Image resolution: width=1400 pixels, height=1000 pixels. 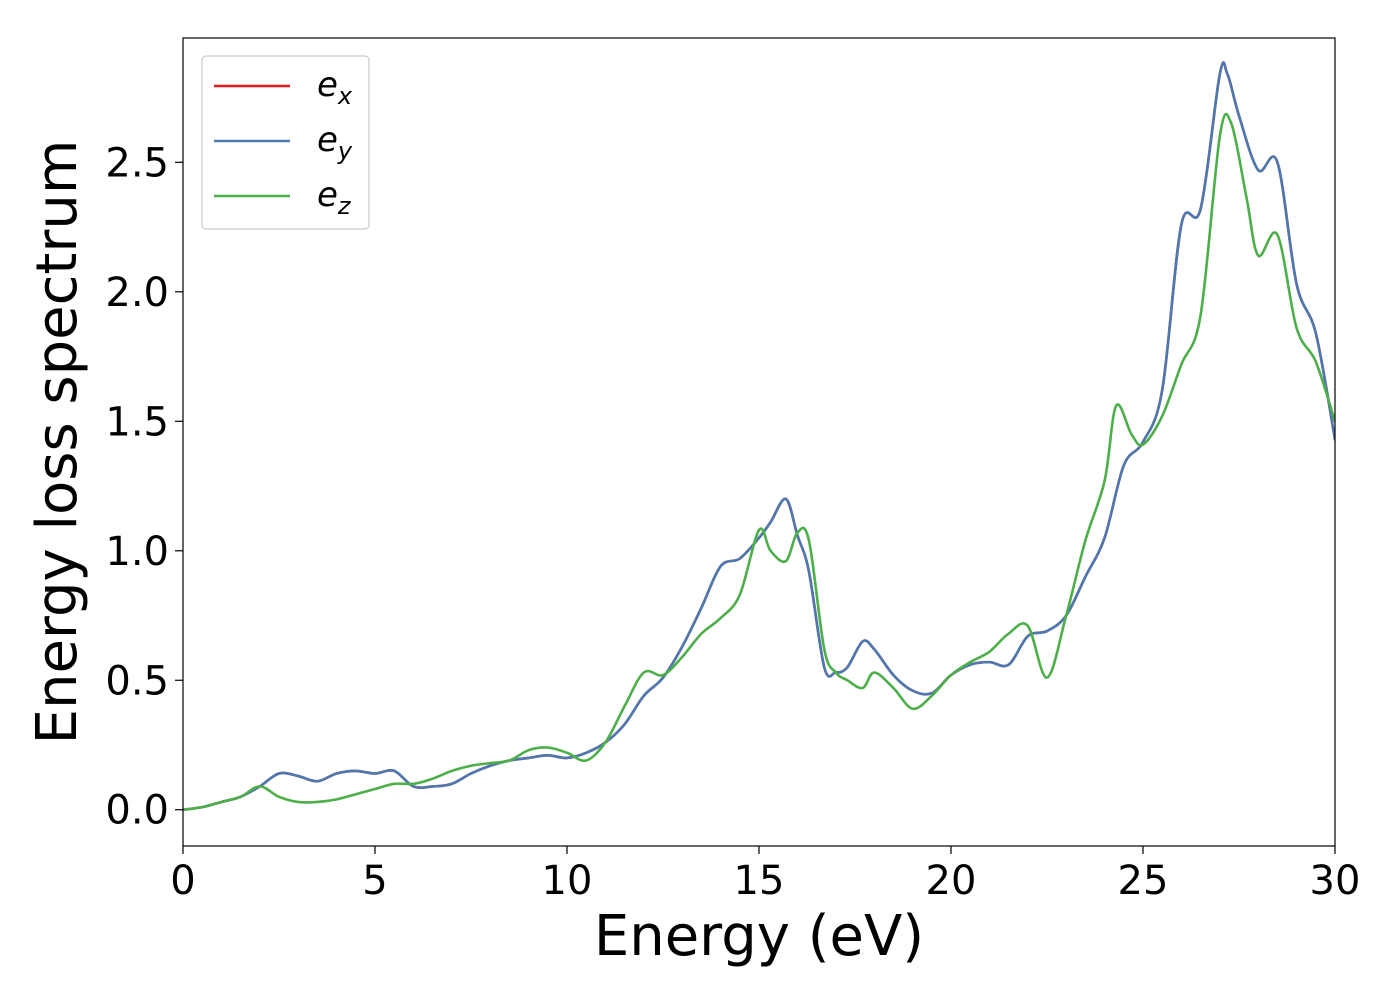 I want to click on x-axis-label: Energy (eV), so click(x=759, y=936).